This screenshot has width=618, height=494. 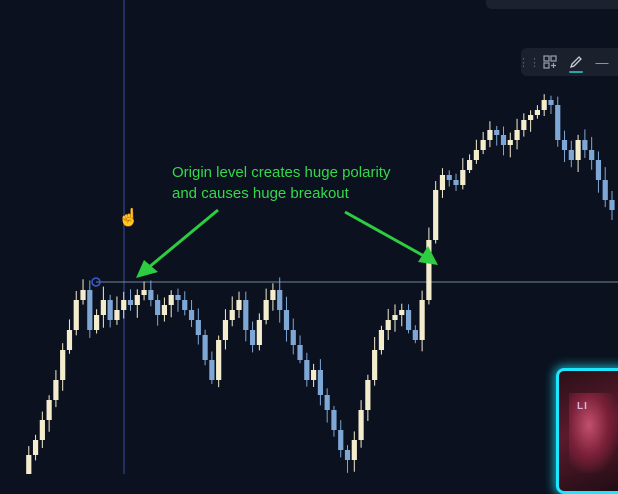 I want to click on arrow-to-level, so click(x=177, y=243).